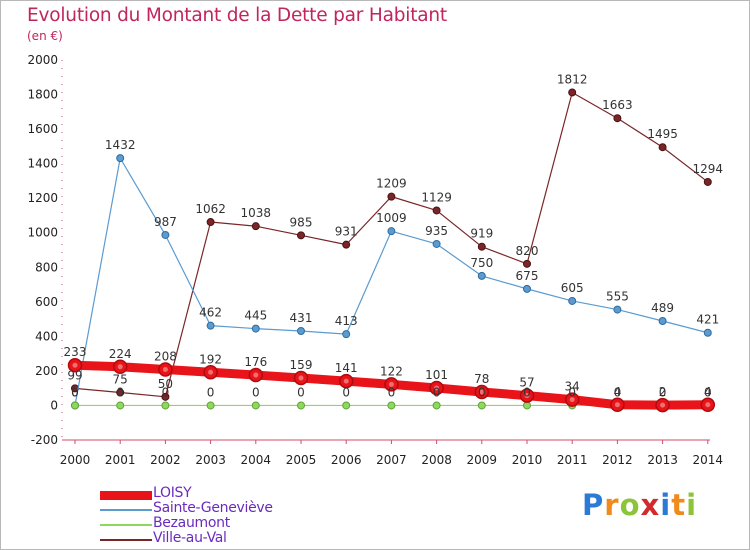 This screenshot has height=550, width=750. What do you see at coordinates (126, 510) in the screenshot?
I see `legend-swatch-sainte-genevieve` at bounding box center [126, 510].